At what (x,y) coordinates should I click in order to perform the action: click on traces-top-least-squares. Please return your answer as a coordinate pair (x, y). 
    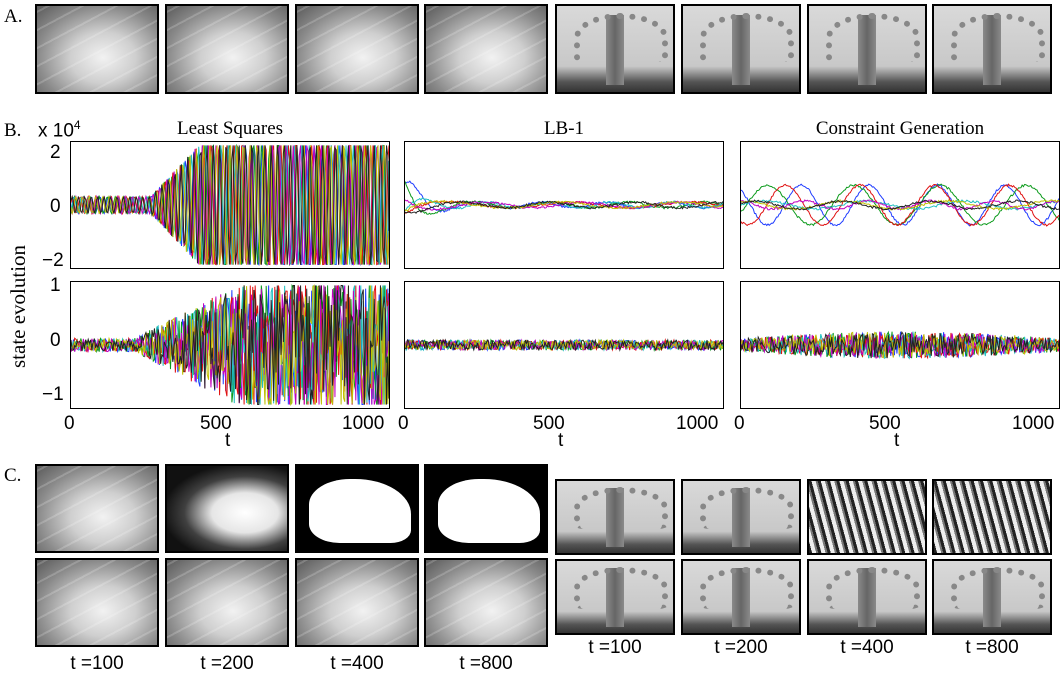
    Looking at the image, I should click on (230, 205).